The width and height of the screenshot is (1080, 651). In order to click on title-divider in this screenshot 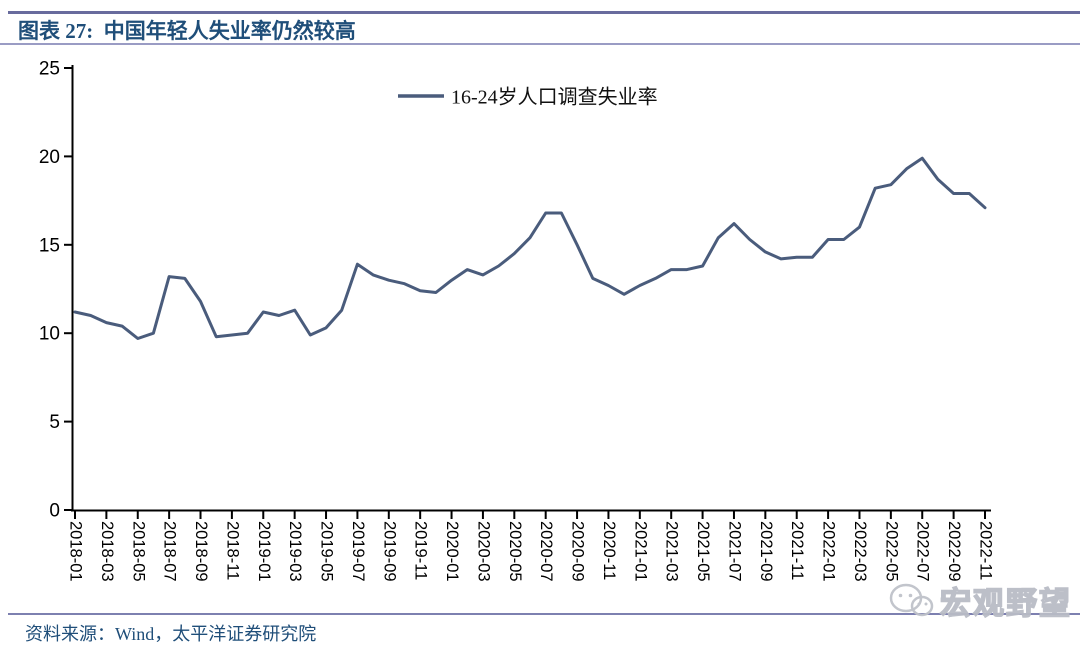, I will do `click(540, 44)`.